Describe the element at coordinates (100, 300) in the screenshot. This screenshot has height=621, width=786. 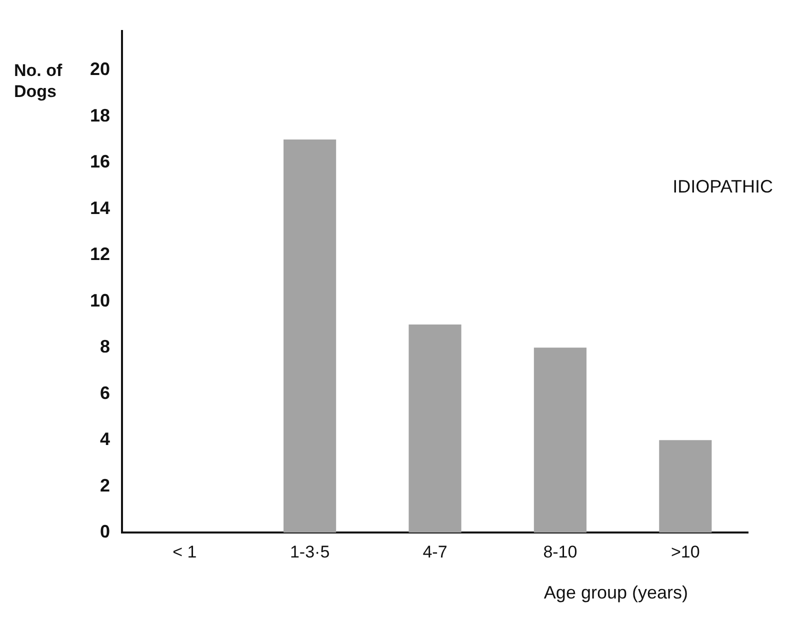
I see `y-tick-label: 10` at that location.